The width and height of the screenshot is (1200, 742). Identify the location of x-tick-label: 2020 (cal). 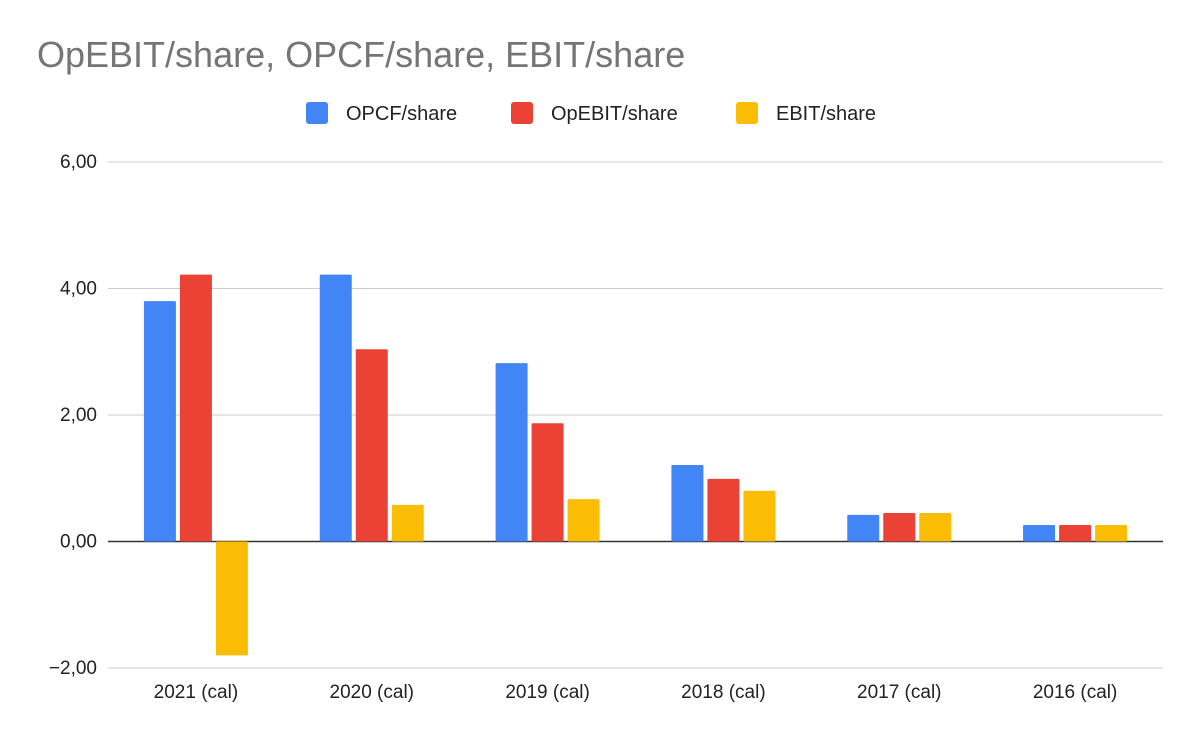
(372, 692).